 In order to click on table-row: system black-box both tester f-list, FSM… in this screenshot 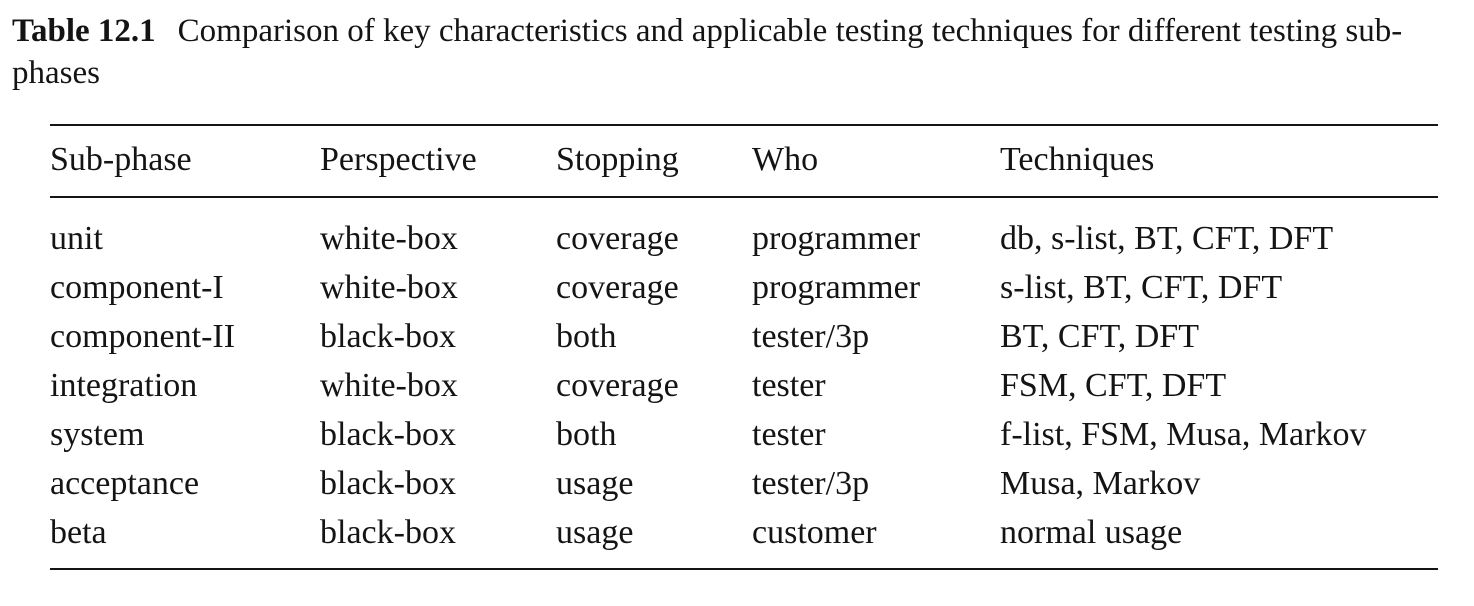, I will do `click(750, 434)`.